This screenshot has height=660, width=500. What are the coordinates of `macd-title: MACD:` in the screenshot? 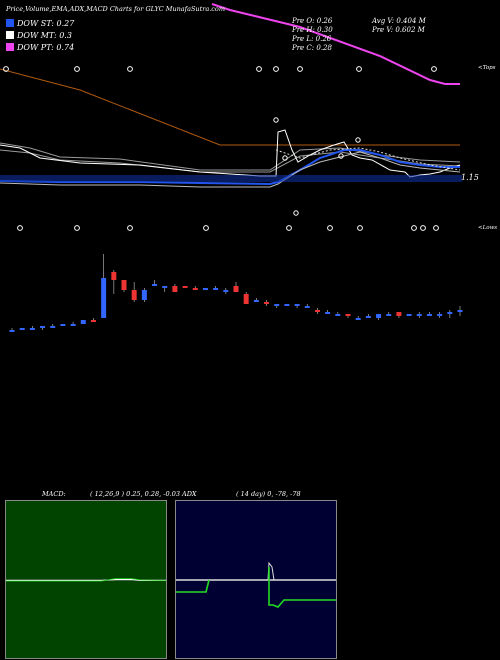 It's located at (54, 494).